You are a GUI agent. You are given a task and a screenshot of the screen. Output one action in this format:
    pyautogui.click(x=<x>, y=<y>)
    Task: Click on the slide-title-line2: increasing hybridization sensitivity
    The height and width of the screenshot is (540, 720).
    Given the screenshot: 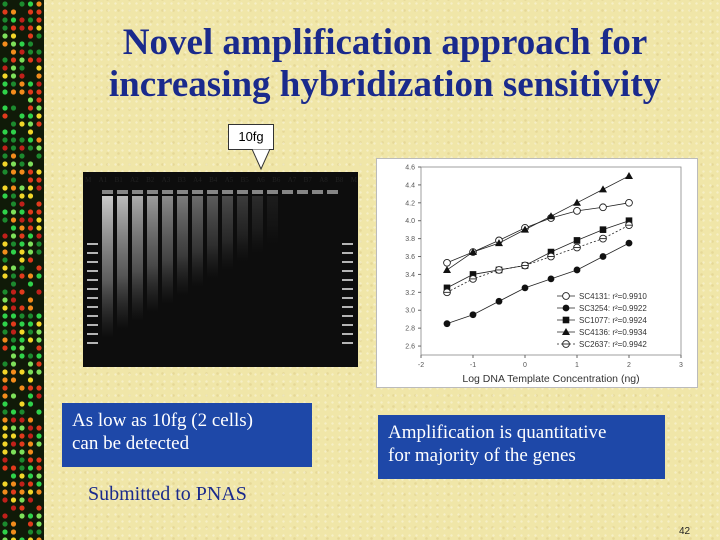 What is the action you would take?
    pyautogui.click(x=385, y=84)
    